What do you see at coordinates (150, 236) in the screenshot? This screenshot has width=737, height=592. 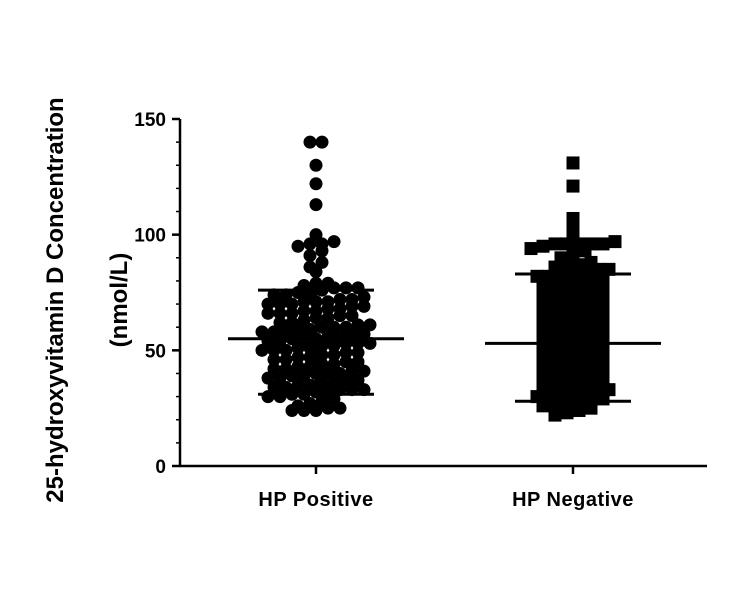 I see `y-tick-label-100: 100` at bounding box center [150, 236].